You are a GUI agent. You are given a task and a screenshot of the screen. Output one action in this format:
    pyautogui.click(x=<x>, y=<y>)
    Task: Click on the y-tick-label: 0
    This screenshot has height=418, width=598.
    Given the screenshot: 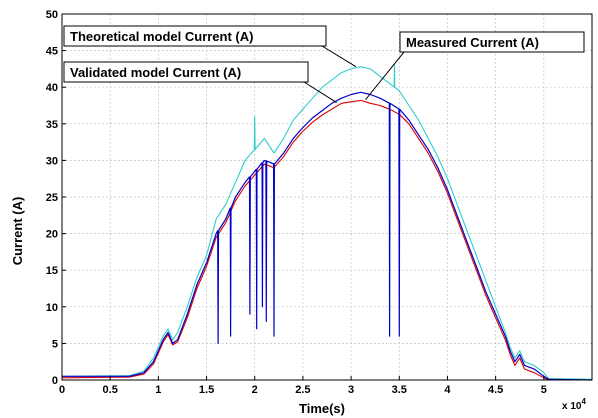 What is the action you would take?
    pyautogui.click(x=55, y=381)
    